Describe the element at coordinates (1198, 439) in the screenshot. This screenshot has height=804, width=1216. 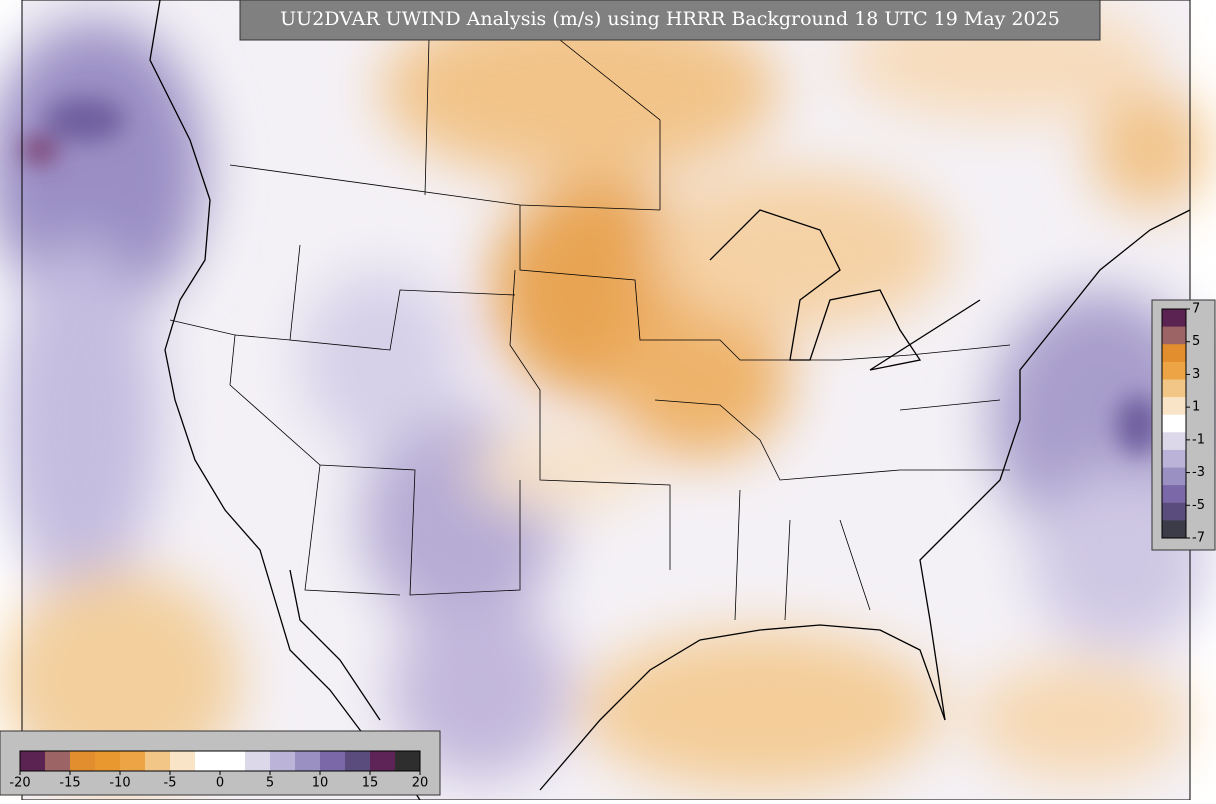
I see `colorbar-tick-label: -1` at that location.